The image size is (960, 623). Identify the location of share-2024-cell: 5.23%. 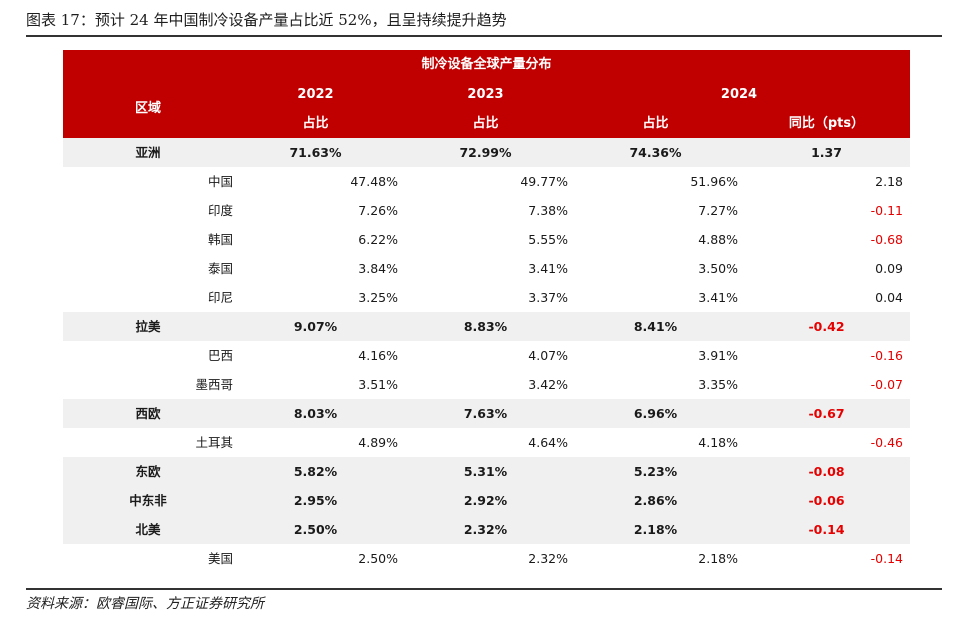
(655, 471).